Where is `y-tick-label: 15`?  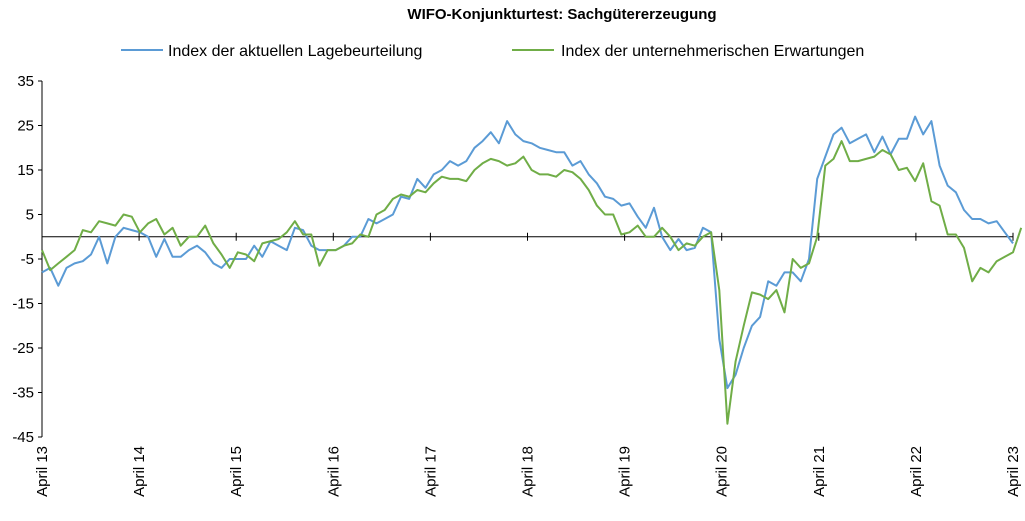 y-tick-label: 15 is located at coordinates (25, 170).